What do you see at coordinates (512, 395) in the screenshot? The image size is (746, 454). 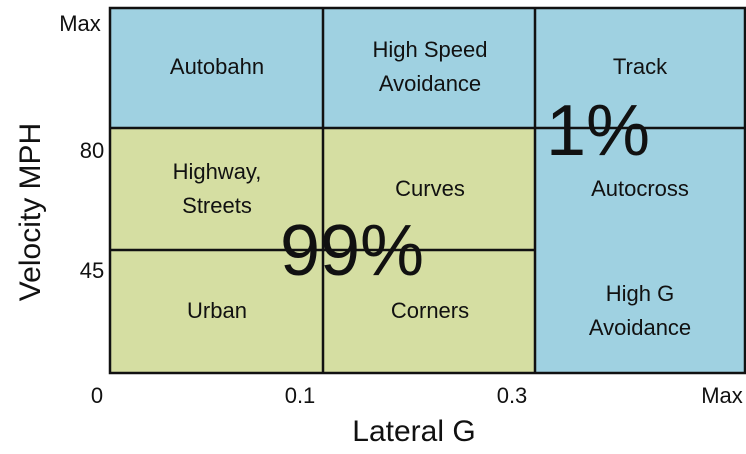 I see `x-axis-label: 0.3` at bounding box center [512, 395].